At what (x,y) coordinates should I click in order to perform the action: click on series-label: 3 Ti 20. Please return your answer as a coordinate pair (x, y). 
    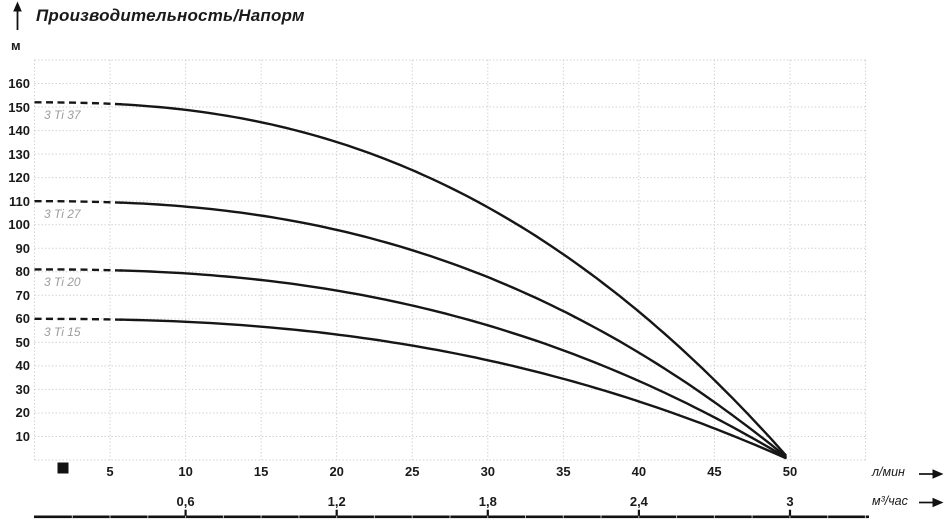
    Looking at the image, I should click on (62, 282).